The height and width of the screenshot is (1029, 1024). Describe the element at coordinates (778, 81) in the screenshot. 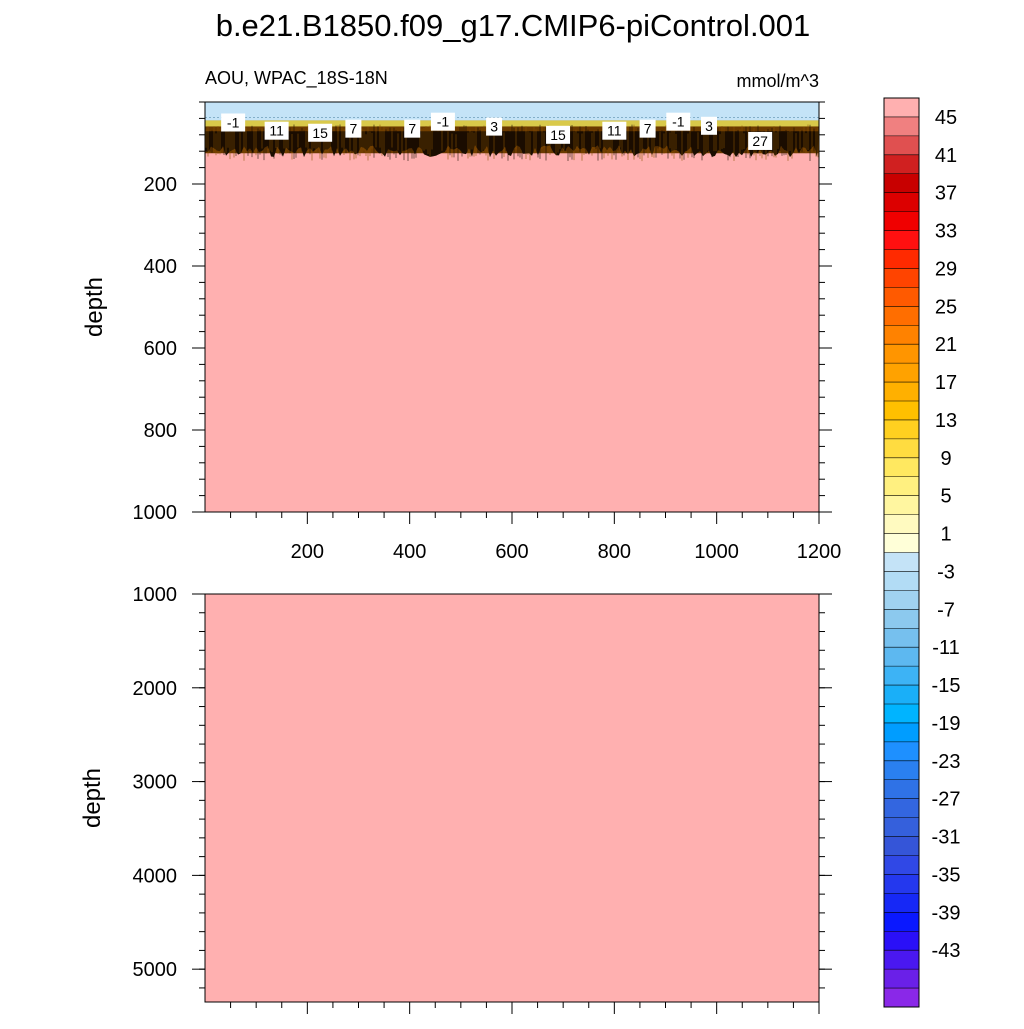

I see `panel-units-label: mmol/m^3` at that location.